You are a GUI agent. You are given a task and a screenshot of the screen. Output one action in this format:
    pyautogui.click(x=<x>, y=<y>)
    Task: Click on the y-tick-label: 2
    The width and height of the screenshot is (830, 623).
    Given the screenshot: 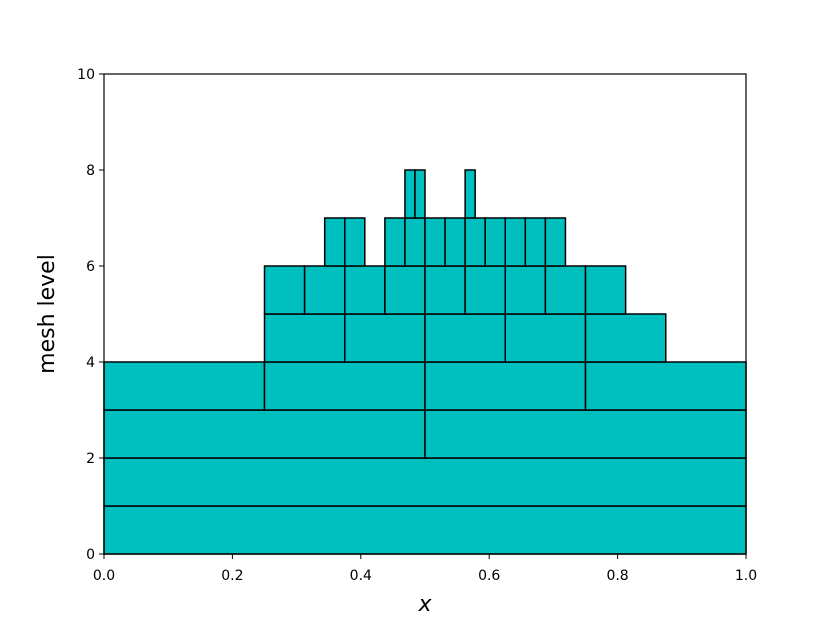 What is the action you would take?
    pyautogui.click(x=90, y=459)
    